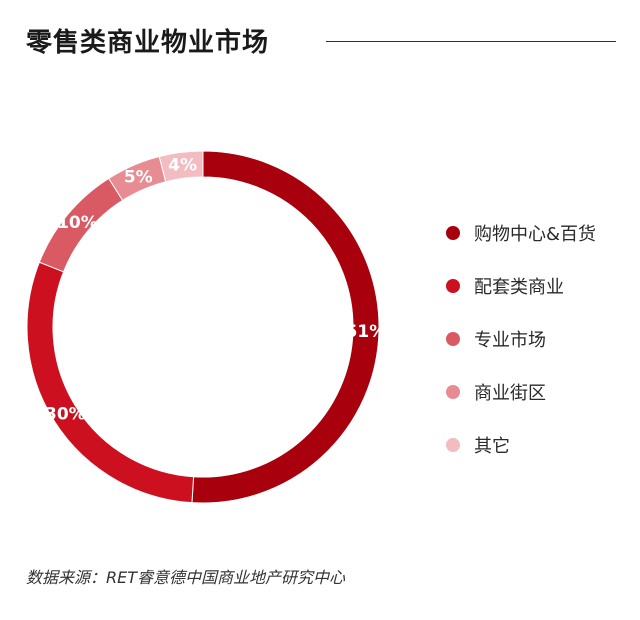 The image size is (640, 620). Describe the element at coordinates (65, 414) in the screenshot. I see `slice-value-label: 30%` at that location.